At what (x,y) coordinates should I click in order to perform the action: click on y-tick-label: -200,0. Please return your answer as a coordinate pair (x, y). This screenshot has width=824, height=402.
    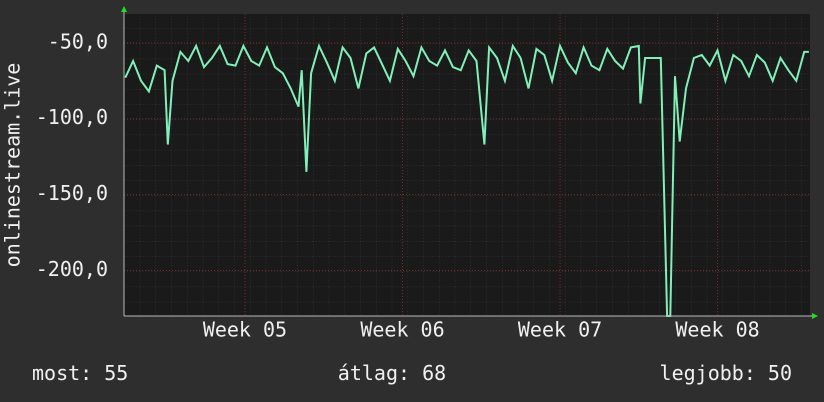
    Looking at the image, I should click on (72, 269).